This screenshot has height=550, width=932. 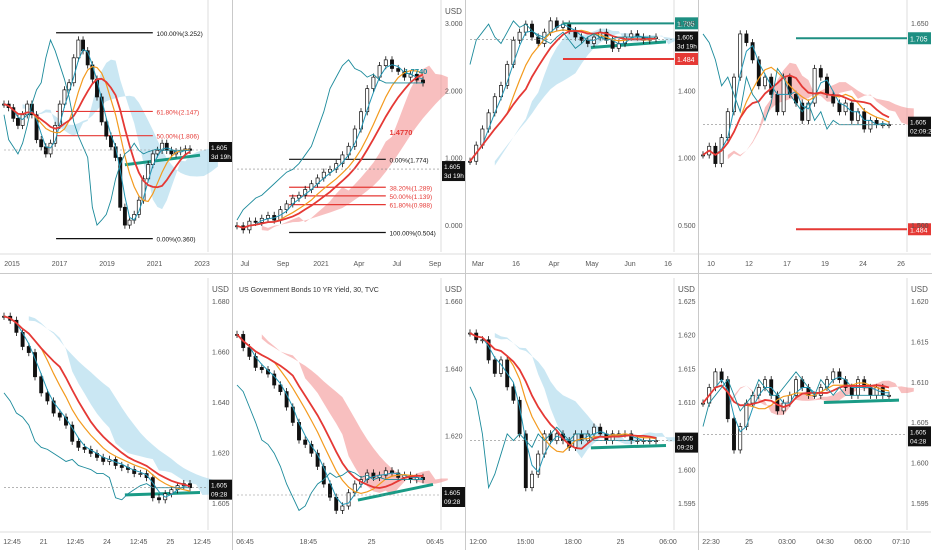 What do you see at coordinates (202, 264) in the screenshot?
I see `x-tick-label: 2023` at bounding box center [202, 264].